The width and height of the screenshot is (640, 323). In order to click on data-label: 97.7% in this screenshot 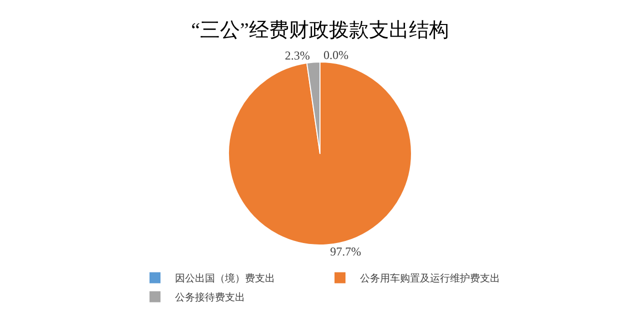, I will do `click(346, 251)`.